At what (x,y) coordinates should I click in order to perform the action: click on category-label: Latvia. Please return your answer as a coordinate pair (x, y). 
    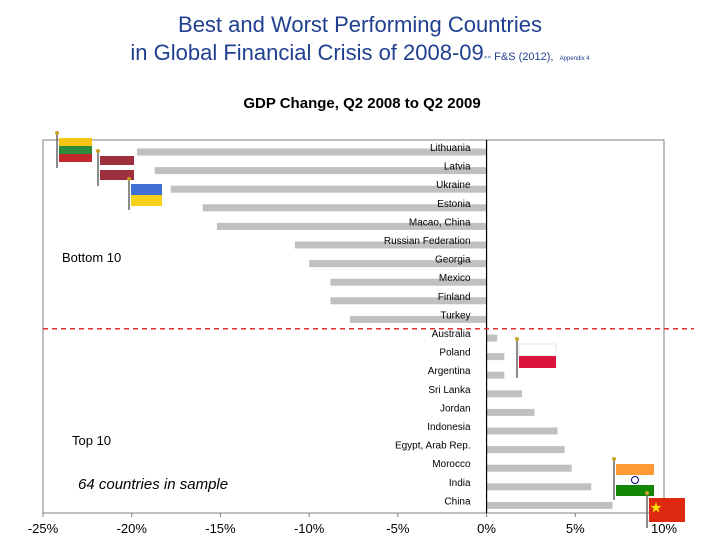
    Looking at the image, I should click on (457, 167).